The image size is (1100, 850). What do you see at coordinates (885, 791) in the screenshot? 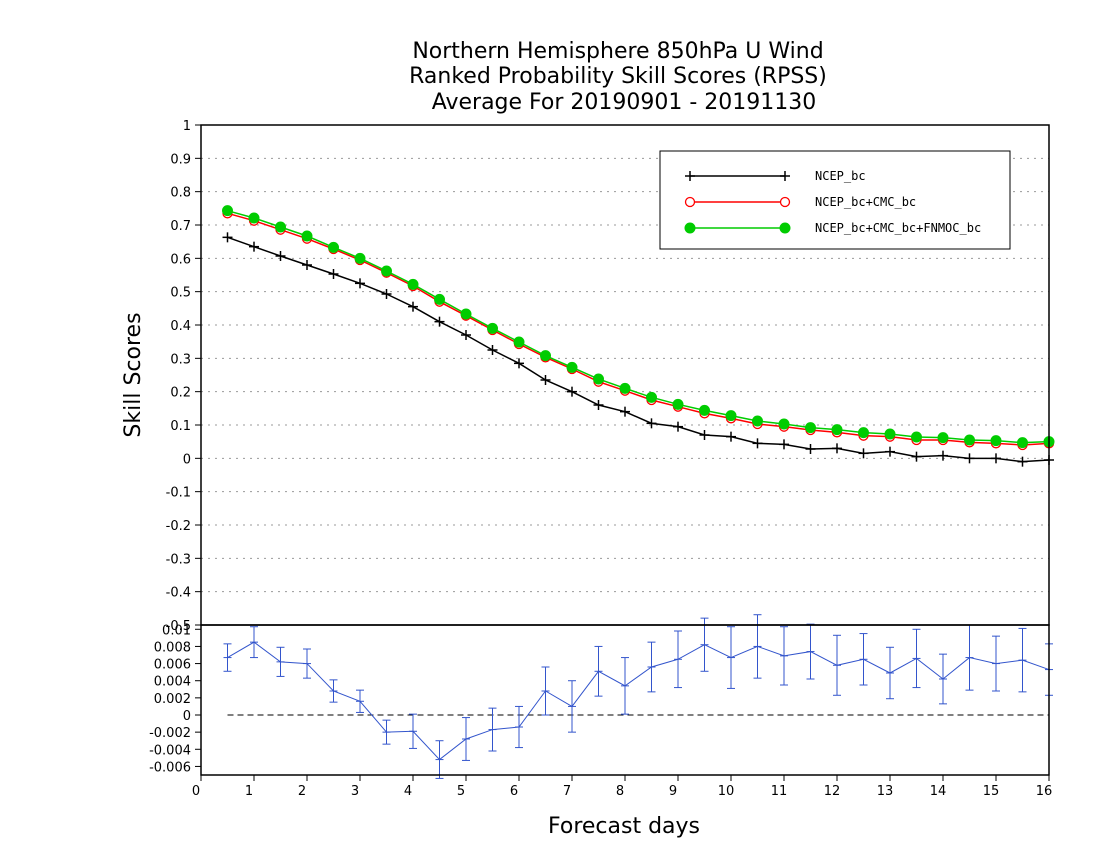
I see `x-tick-label-13: 13` at bounding box center [885, 791].